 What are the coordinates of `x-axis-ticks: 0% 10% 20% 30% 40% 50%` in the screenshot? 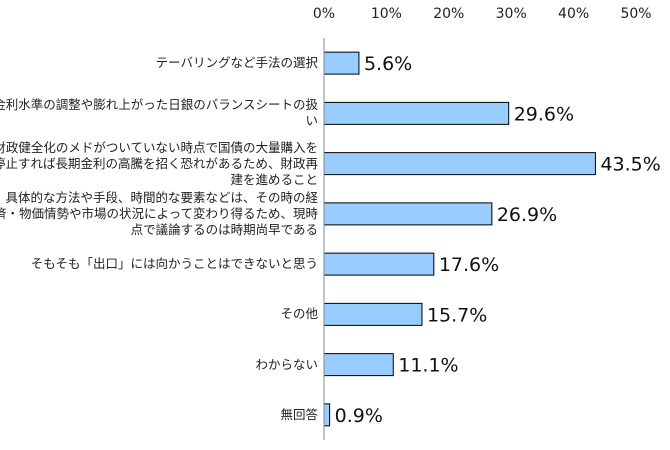 It's located at (482, 14).